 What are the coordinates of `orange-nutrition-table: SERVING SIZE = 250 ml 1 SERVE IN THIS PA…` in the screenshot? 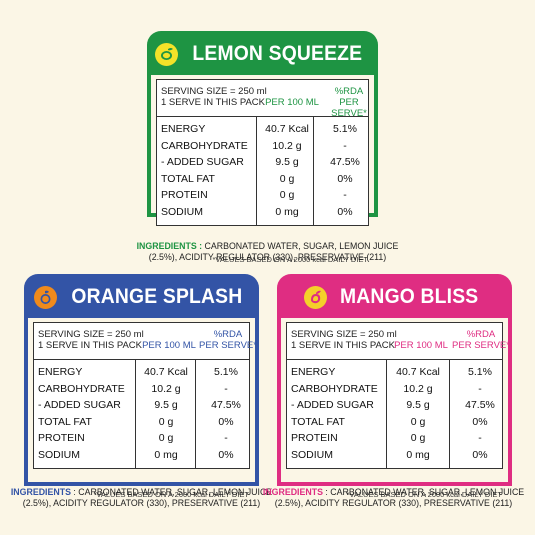 It's located at (145, 395).